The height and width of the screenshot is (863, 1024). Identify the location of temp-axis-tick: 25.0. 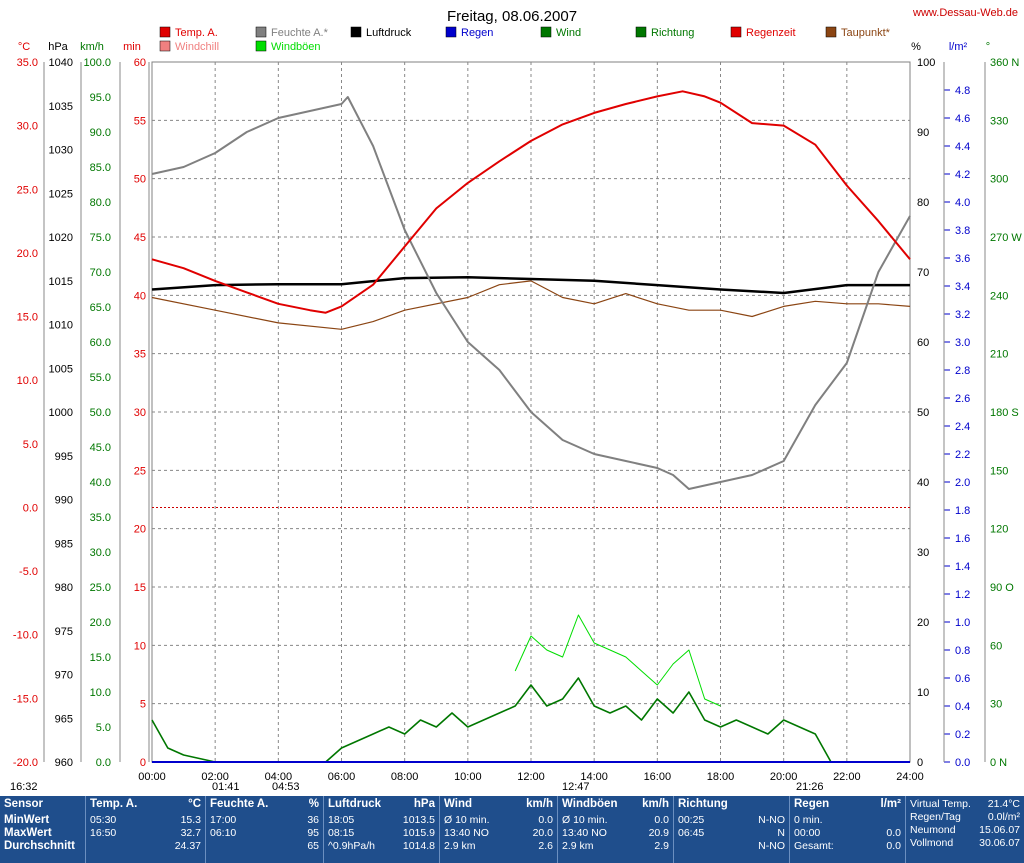
(27, 190).